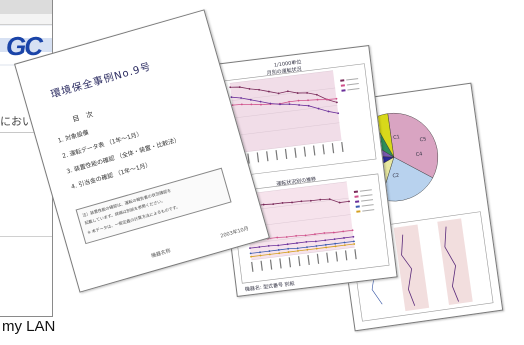 The width and height of the screenshot is (524, 345). What do you see at coordinates (29, 326) in the screenshot?
I see `caption-text: my LAN` at bounding box center [29, 326].